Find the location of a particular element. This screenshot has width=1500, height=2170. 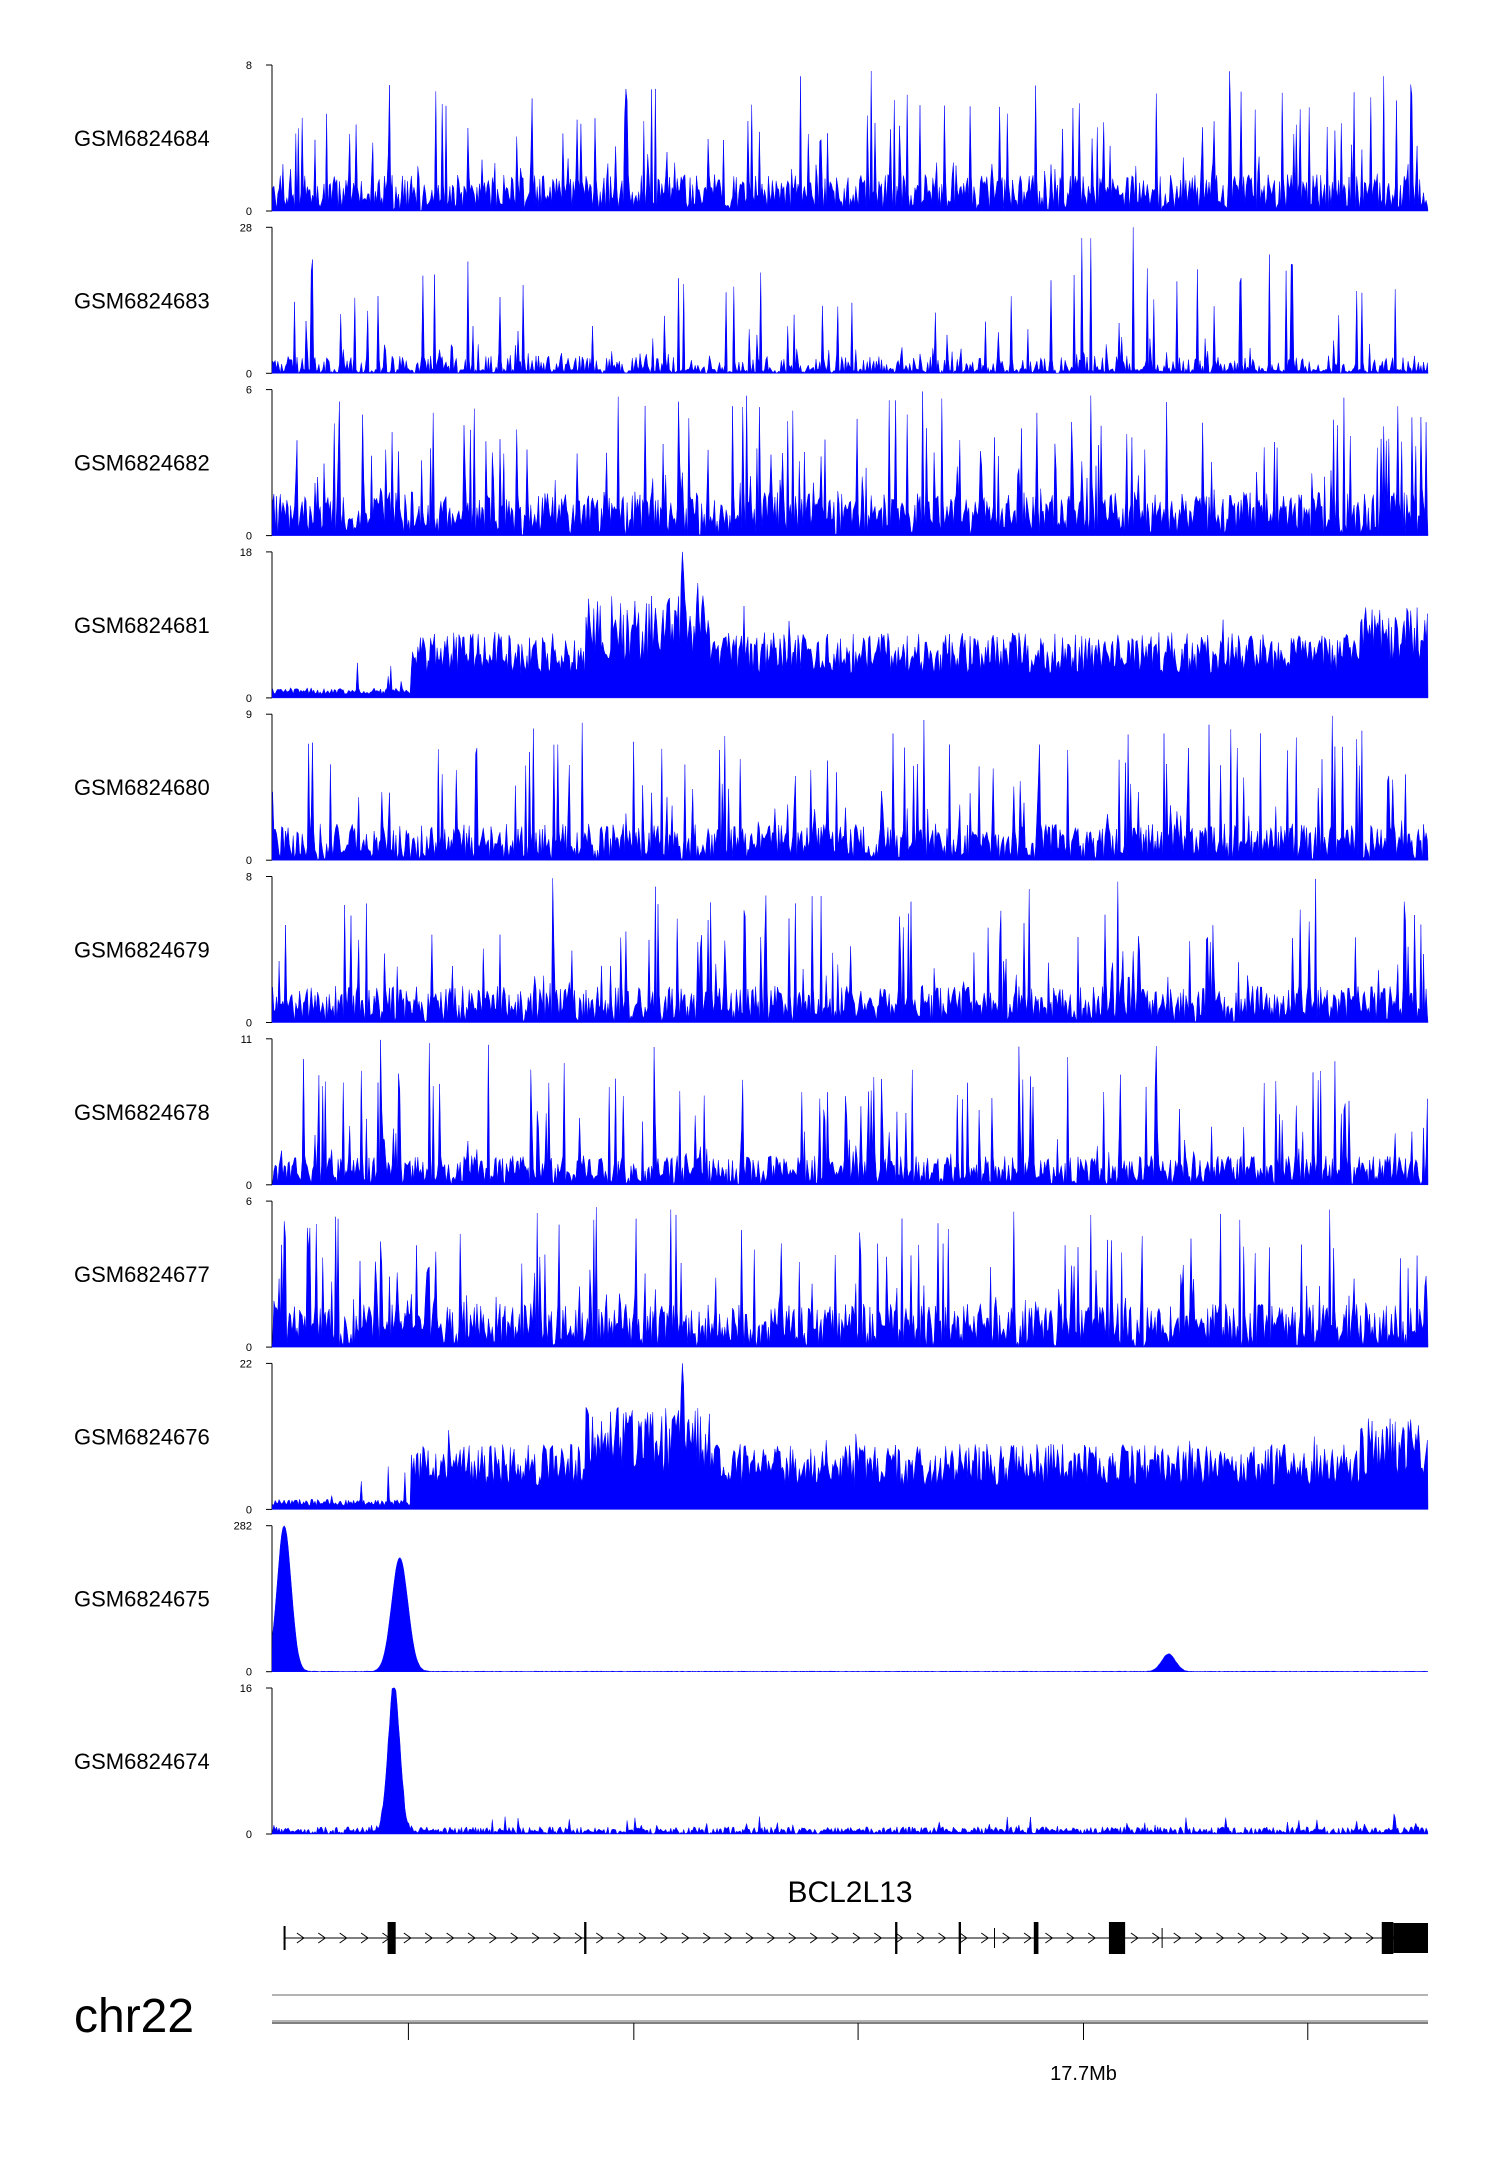

y-tick-label-max: 282 is located at coordinates (243, 1527).